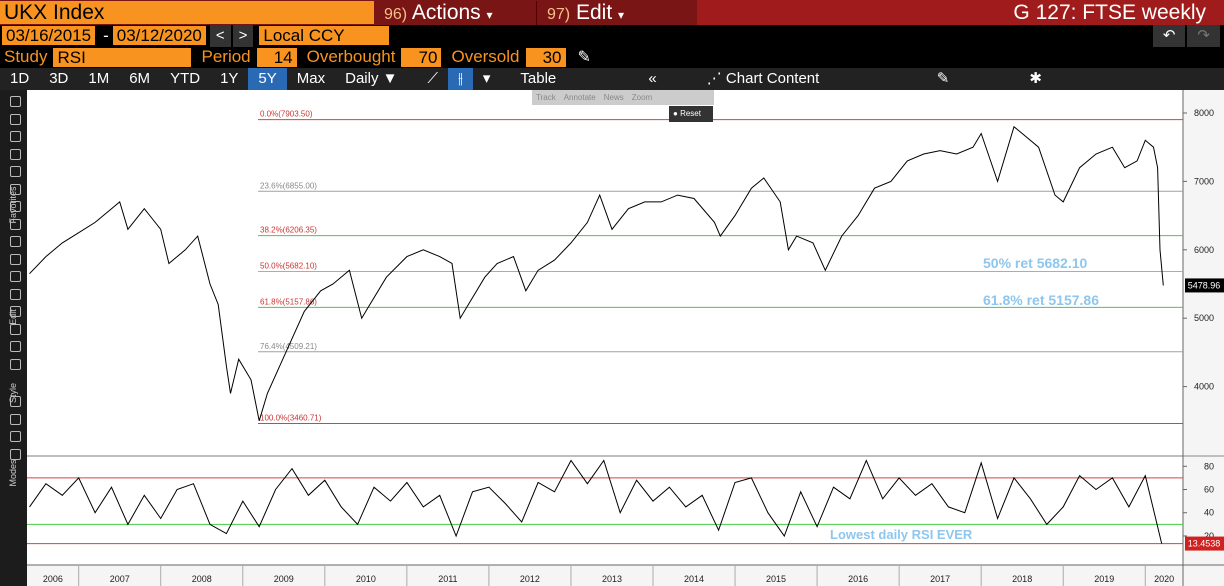 Image resolution: width=1224 pixels, height=586 pixels. What do you see at coordinates (106, 35) in the screenshot?
I see `date-sep: -` at bounding box center [106, 35].